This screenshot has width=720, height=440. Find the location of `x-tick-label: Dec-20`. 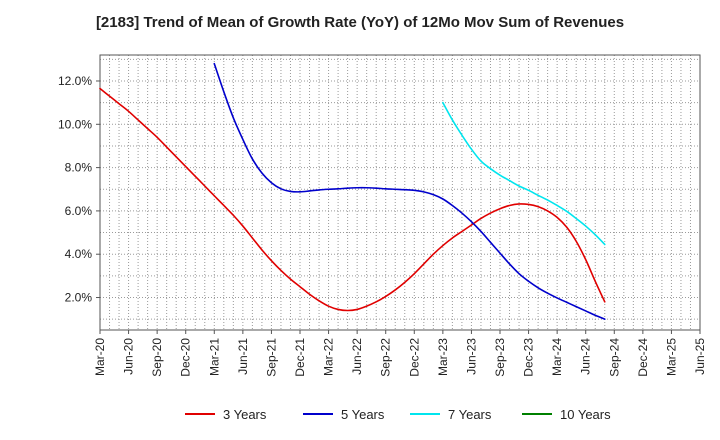

x-tick-label: Dec-20 is located at coordinates (186, 357).